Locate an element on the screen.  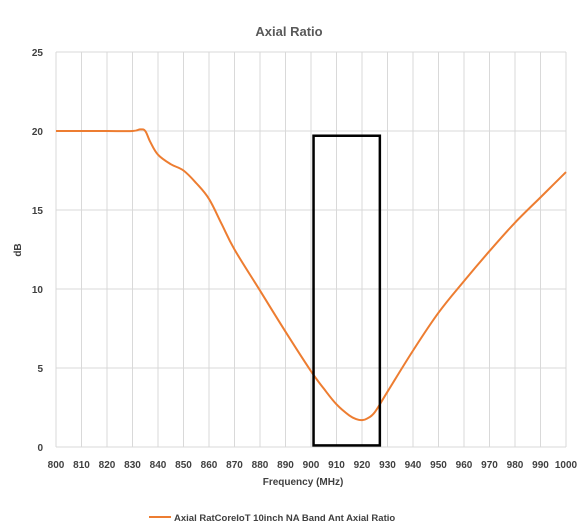
highlight-box is located at coordinates (347, 290).